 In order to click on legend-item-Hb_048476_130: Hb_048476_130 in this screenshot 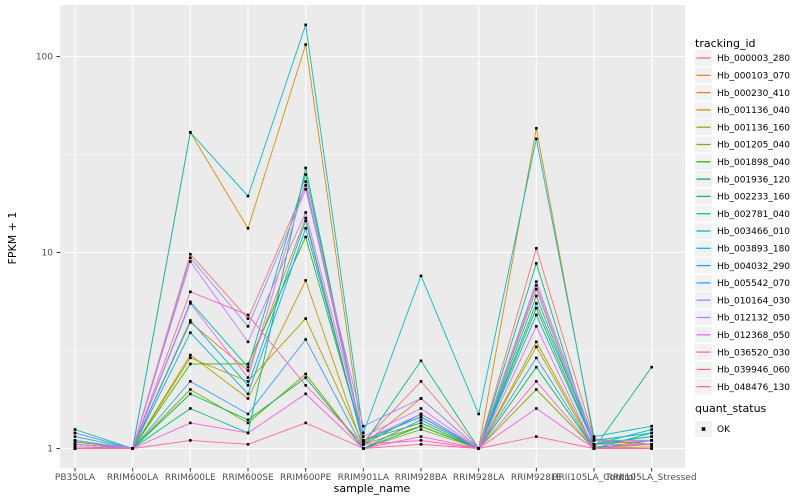, I will do `click(742, 386)`.